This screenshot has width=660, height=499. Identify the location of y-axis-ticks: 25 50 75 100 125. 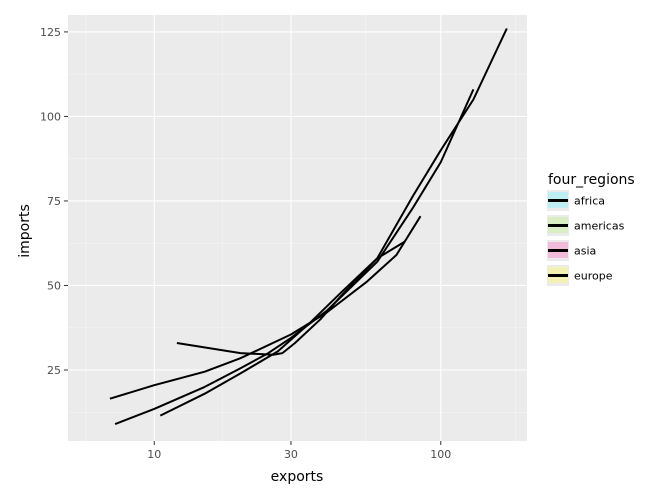
(54, 201).